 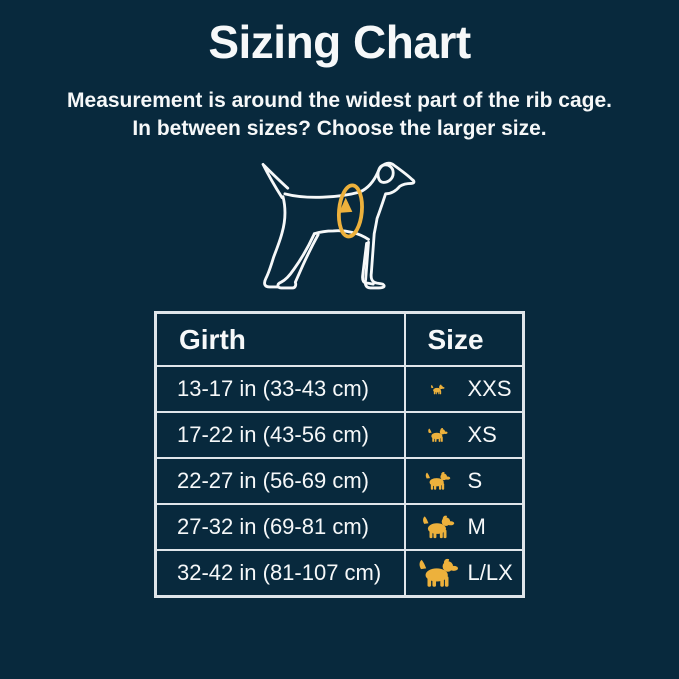 I want to click on medium-dog-icon, so click(x=438, y=527).